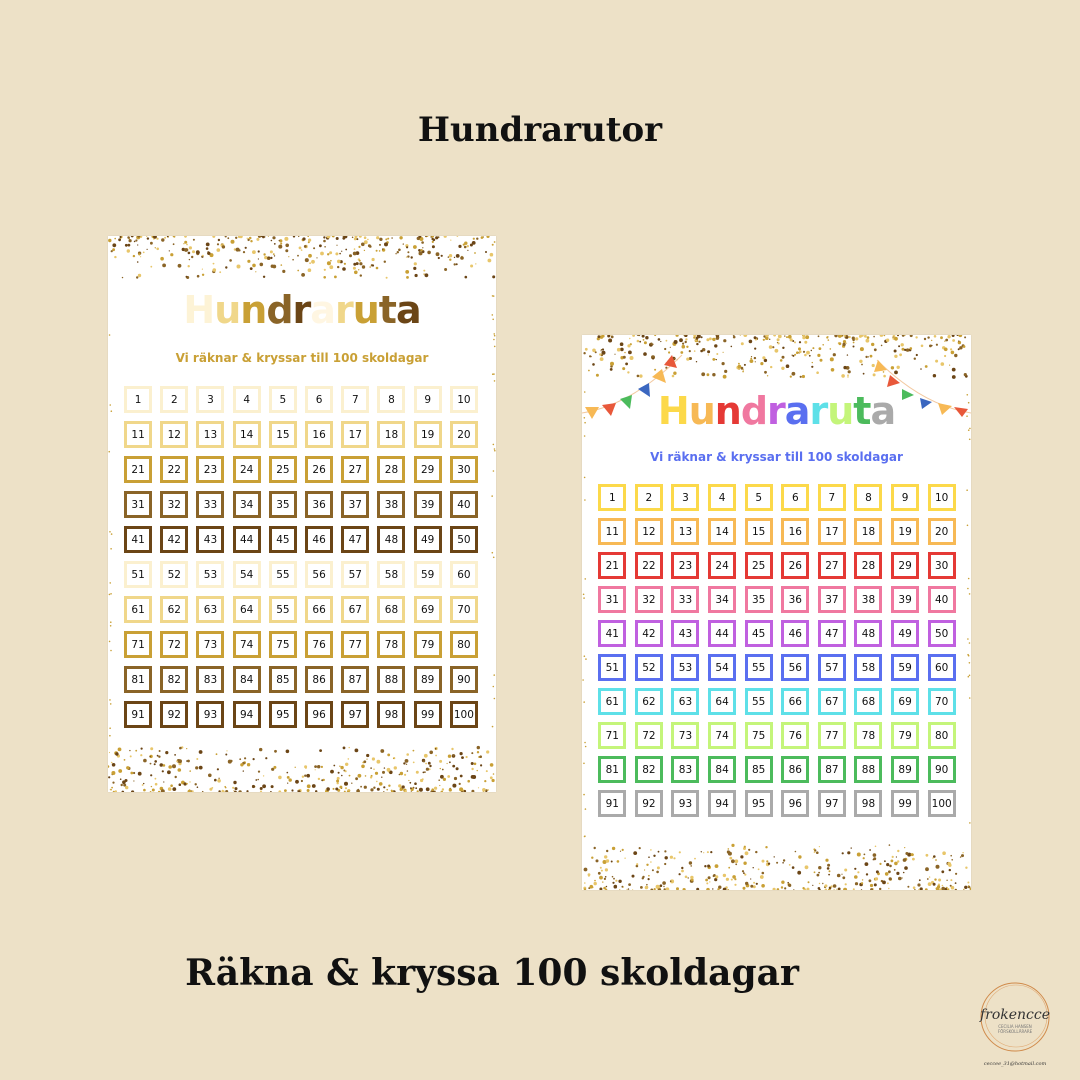 The height and width of the screenshot is (1080, 1080). I want to click on number-cell: 13, so click(210, 434).